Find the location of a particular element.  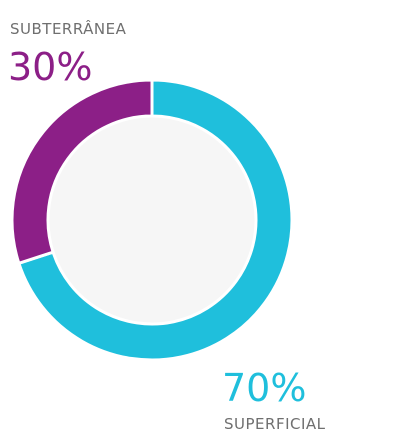

value-label: 70% is located at coordinates (264, 388).